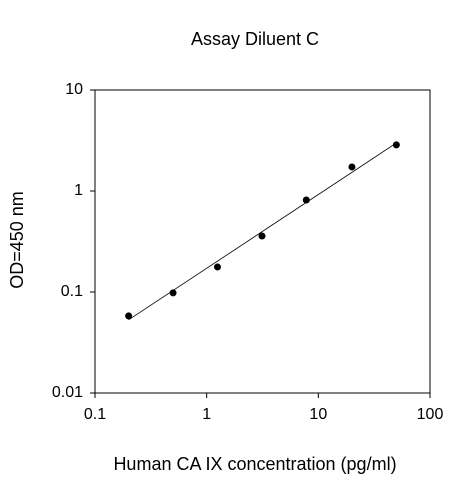 The width and height of the screenshot is (463, 480). Describe the element at coordinates (67, 392) in the screenshot. I see `y-tick-label: 0.01` at that location.